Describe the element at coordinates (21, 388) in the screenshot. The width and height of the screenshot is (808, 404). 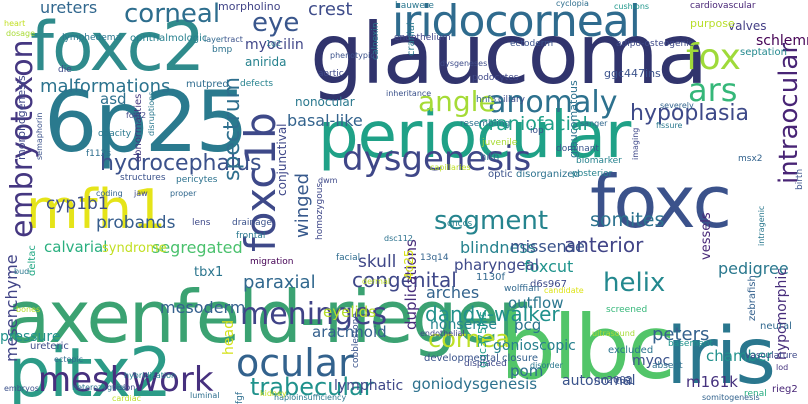
I see `word: embryos` at that location.